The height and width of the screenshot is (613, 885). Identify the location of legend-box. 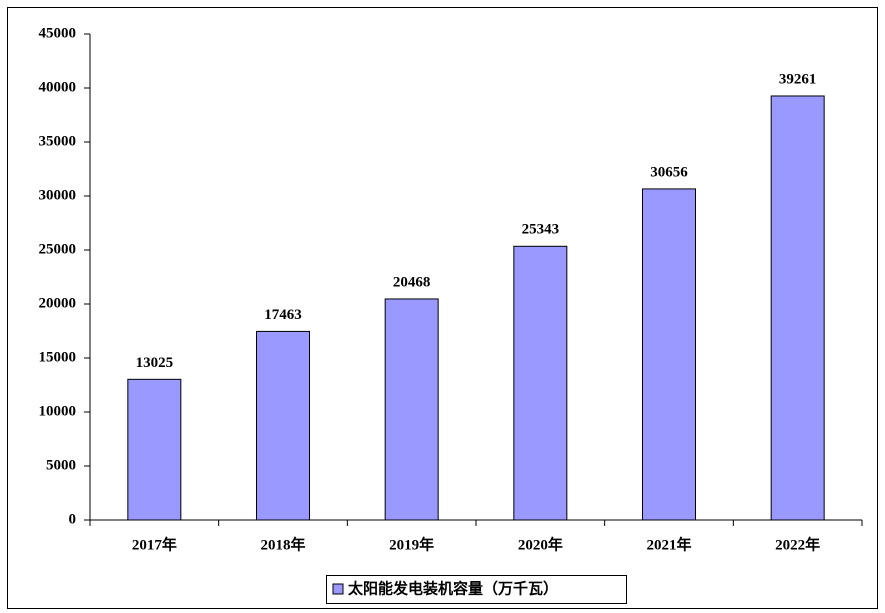
(476, 589).